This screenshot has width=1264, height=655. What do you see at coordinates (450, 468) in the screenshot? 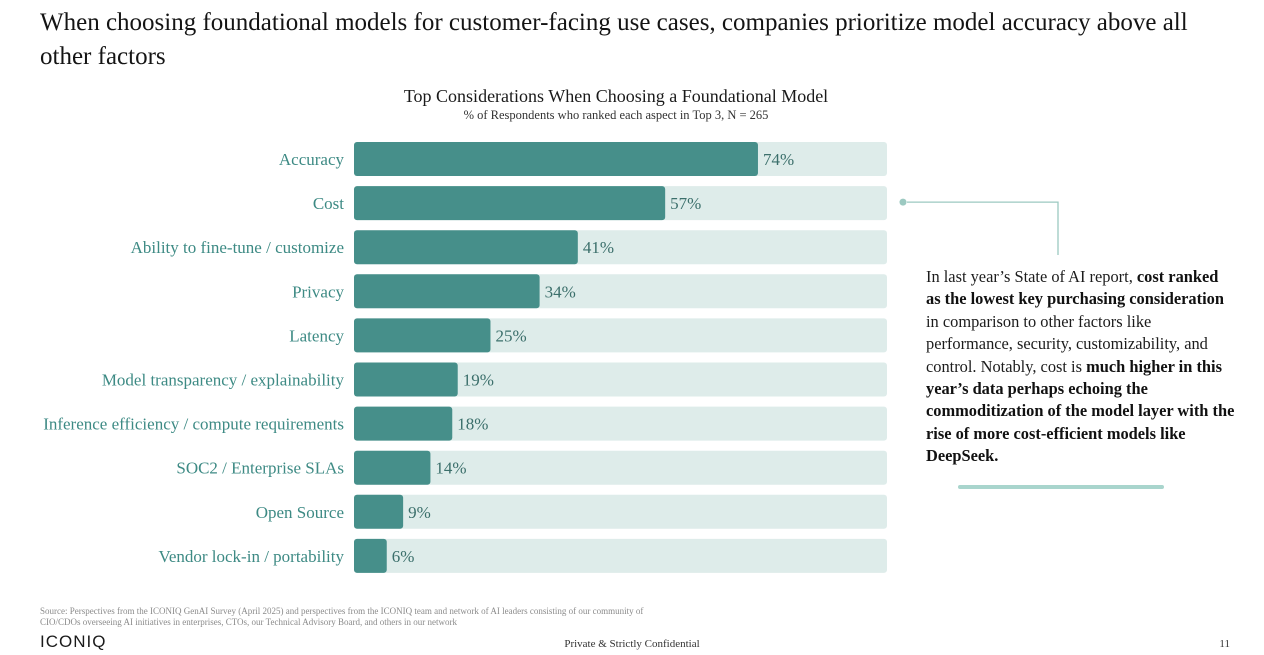
I see `value-label: 14%` at bounding box center [450, 468].